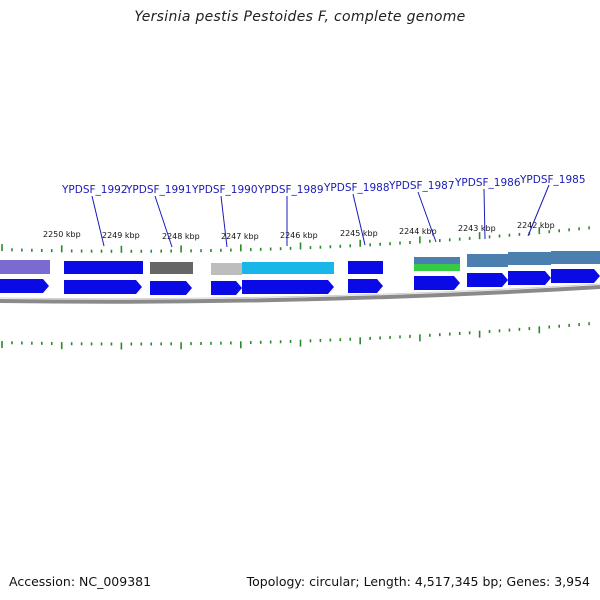  I want to click on leader-lines, so click(320, 216).